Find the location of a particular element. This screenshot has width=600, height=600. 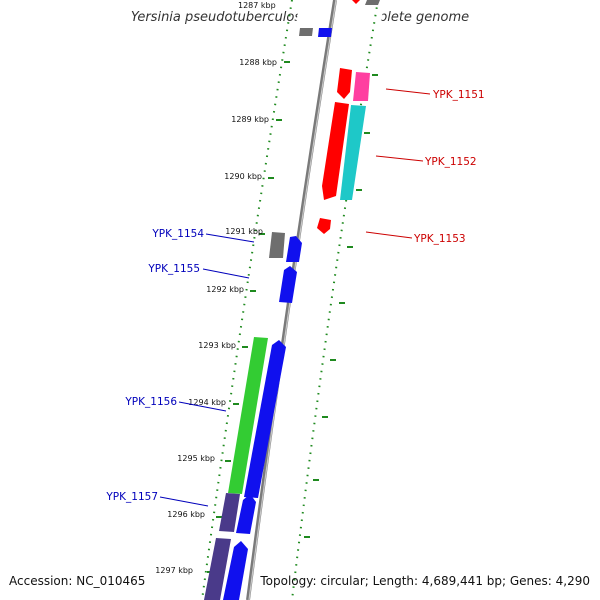

gene-arrow-gray-top-right is located at coordinates (372, 2).